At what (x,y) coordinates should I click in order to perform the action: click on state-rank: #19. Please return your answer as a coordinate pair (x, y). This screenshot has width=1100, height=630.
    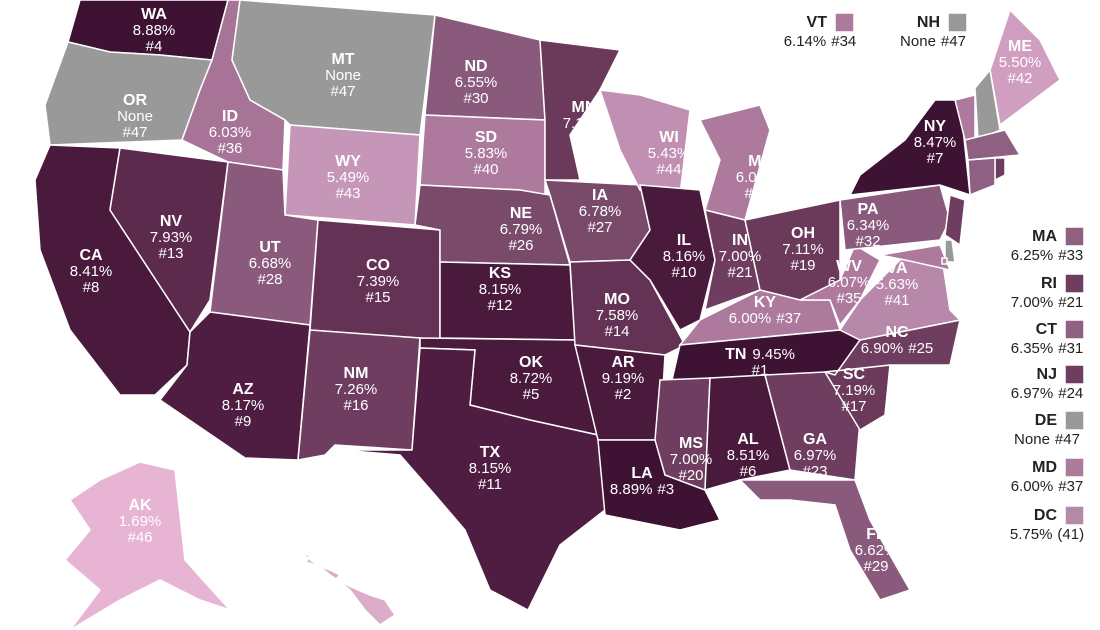
    Looking at the image, I should click on (802, 265).